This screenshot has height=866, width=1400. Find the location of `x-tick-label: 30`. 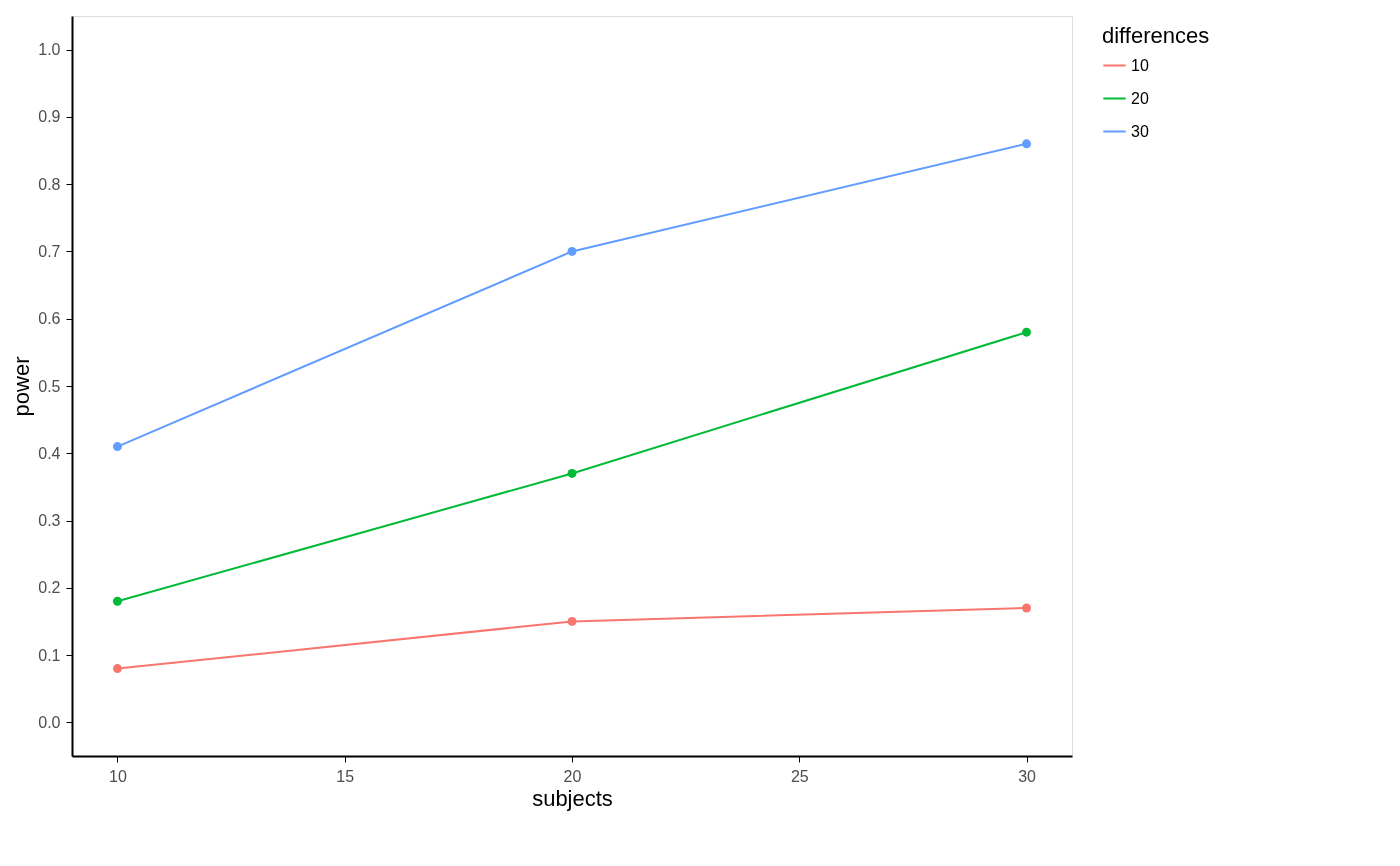

x-tick-label: 30 is located at coordinates (1027, 776).